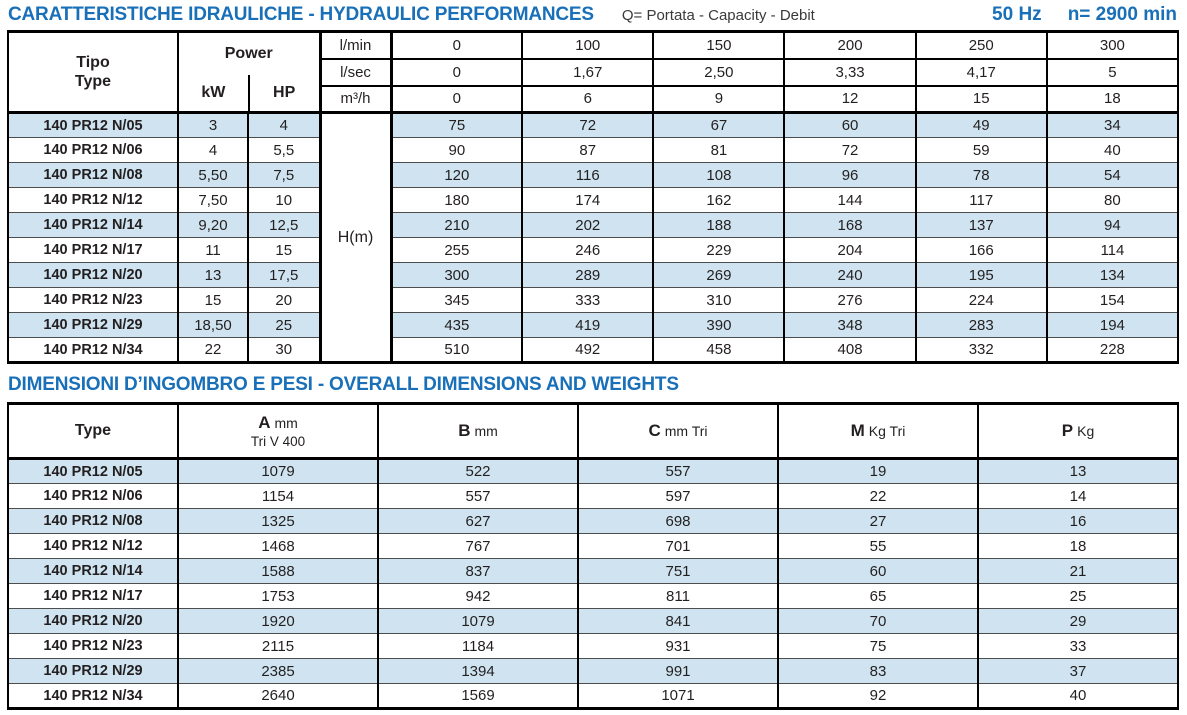  I want to click on kw-cell: 3, so click(213, 124).